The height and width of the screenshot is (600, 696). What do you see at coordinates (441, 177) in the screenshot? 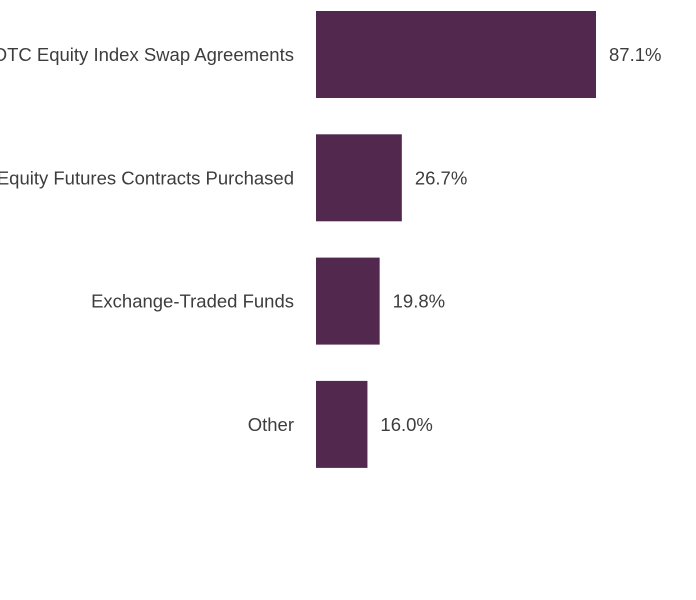
I see `value-label: 26.7%` at bounding box center [441, 177].